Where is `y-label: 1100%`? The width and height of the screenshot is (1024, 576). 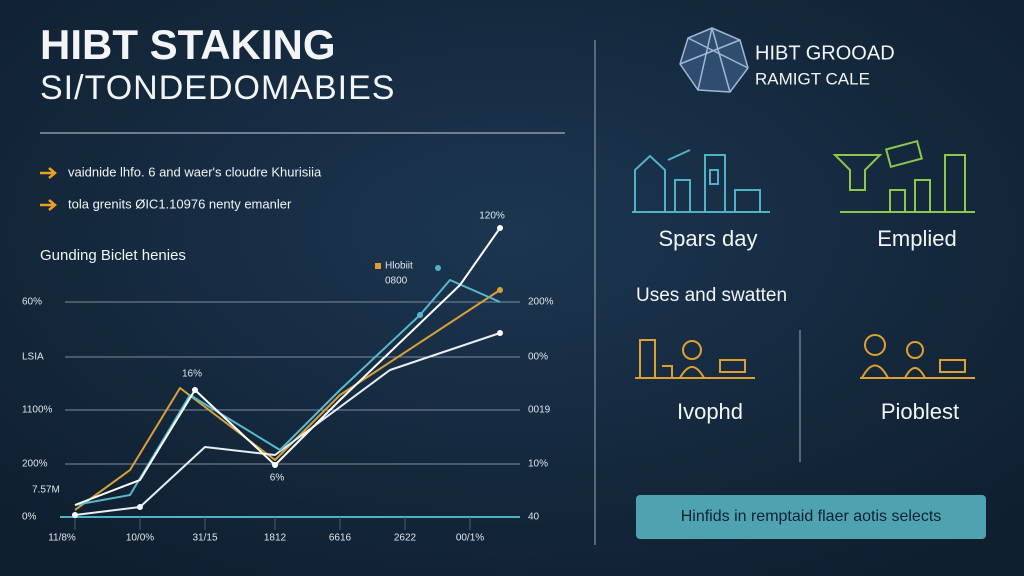
y-label: 1100% is located at coordinates (37, 410).